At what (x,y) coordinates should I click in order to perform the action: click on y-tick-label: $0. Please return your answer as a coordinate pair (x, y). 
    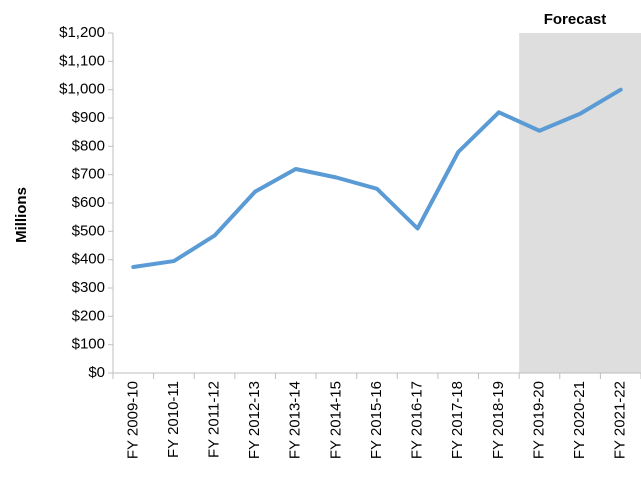
    Looking at the image, I should click on (96, 372).